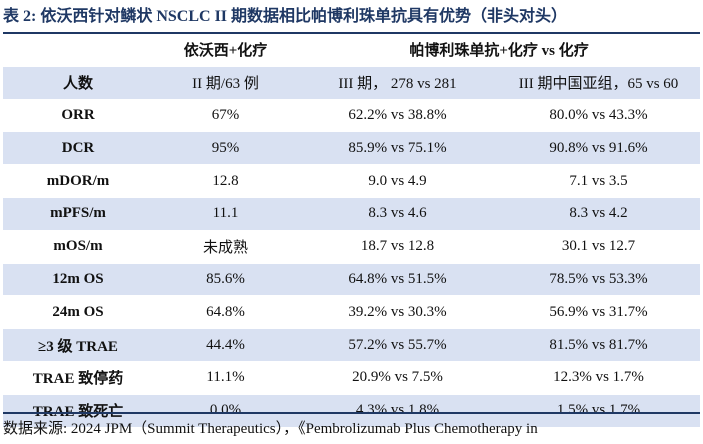 This screenshot has height=444, width=703. I want to click on table-cell: 8.3 vs 4.6, so click(397, 214).